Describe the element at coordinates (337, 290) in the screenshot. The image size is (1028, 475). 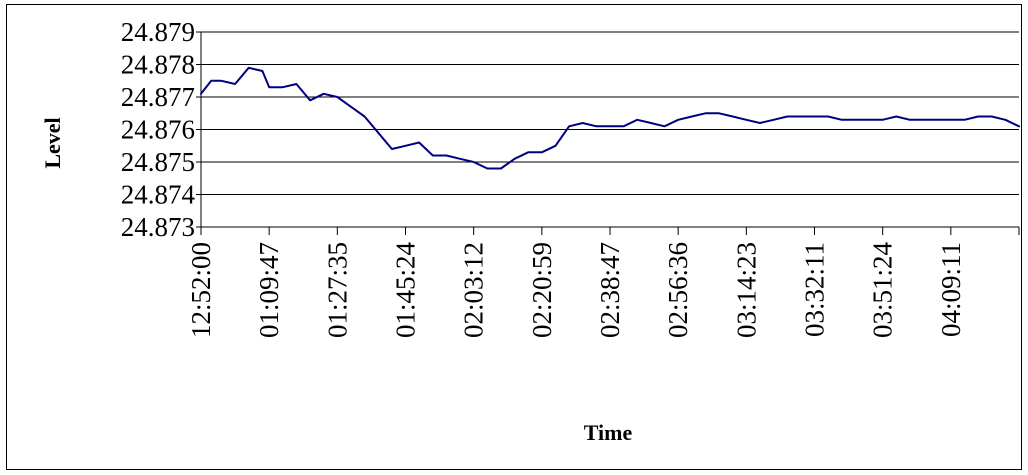
I see `x-tick-label: 01:27:35` at that location.